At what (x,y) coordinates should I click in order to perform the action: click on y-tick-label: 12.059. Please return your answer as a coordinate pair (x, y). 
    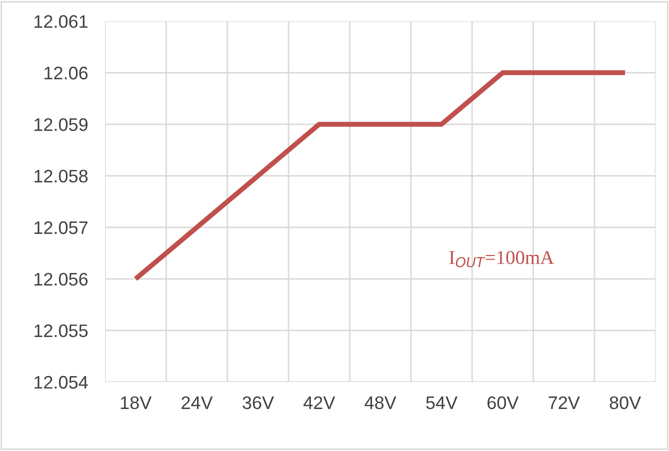
    Looking at the image, I should click on (61, 125).